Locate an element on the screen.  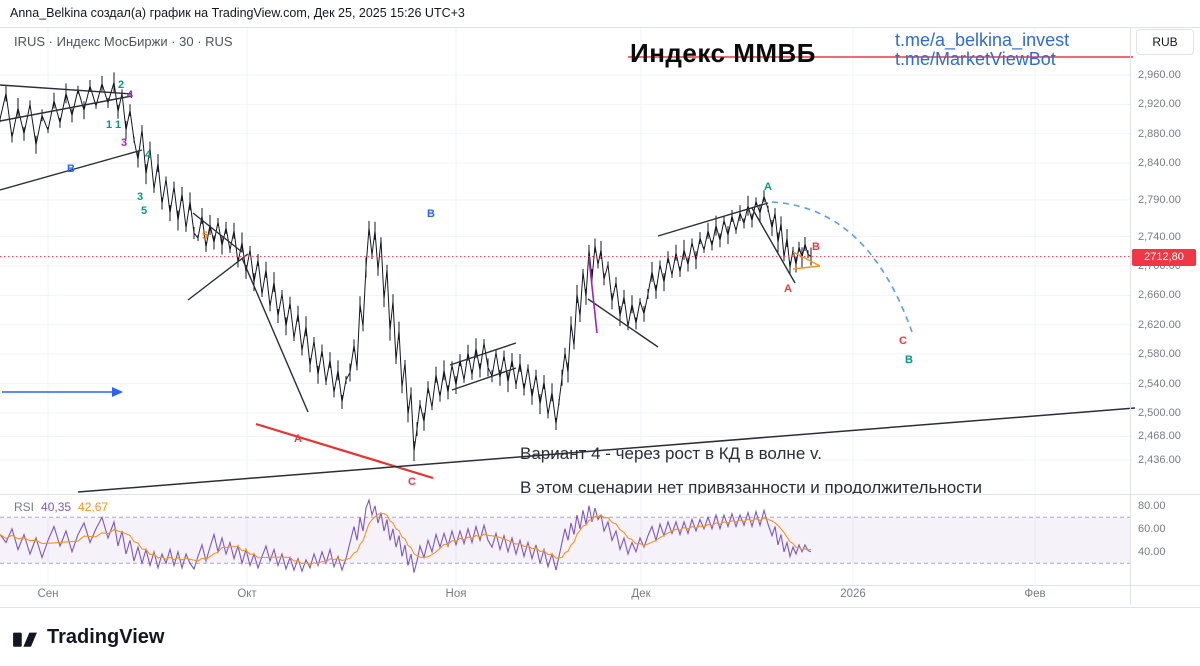
wave-label-2: 2 is located at coordinates (121, 85).